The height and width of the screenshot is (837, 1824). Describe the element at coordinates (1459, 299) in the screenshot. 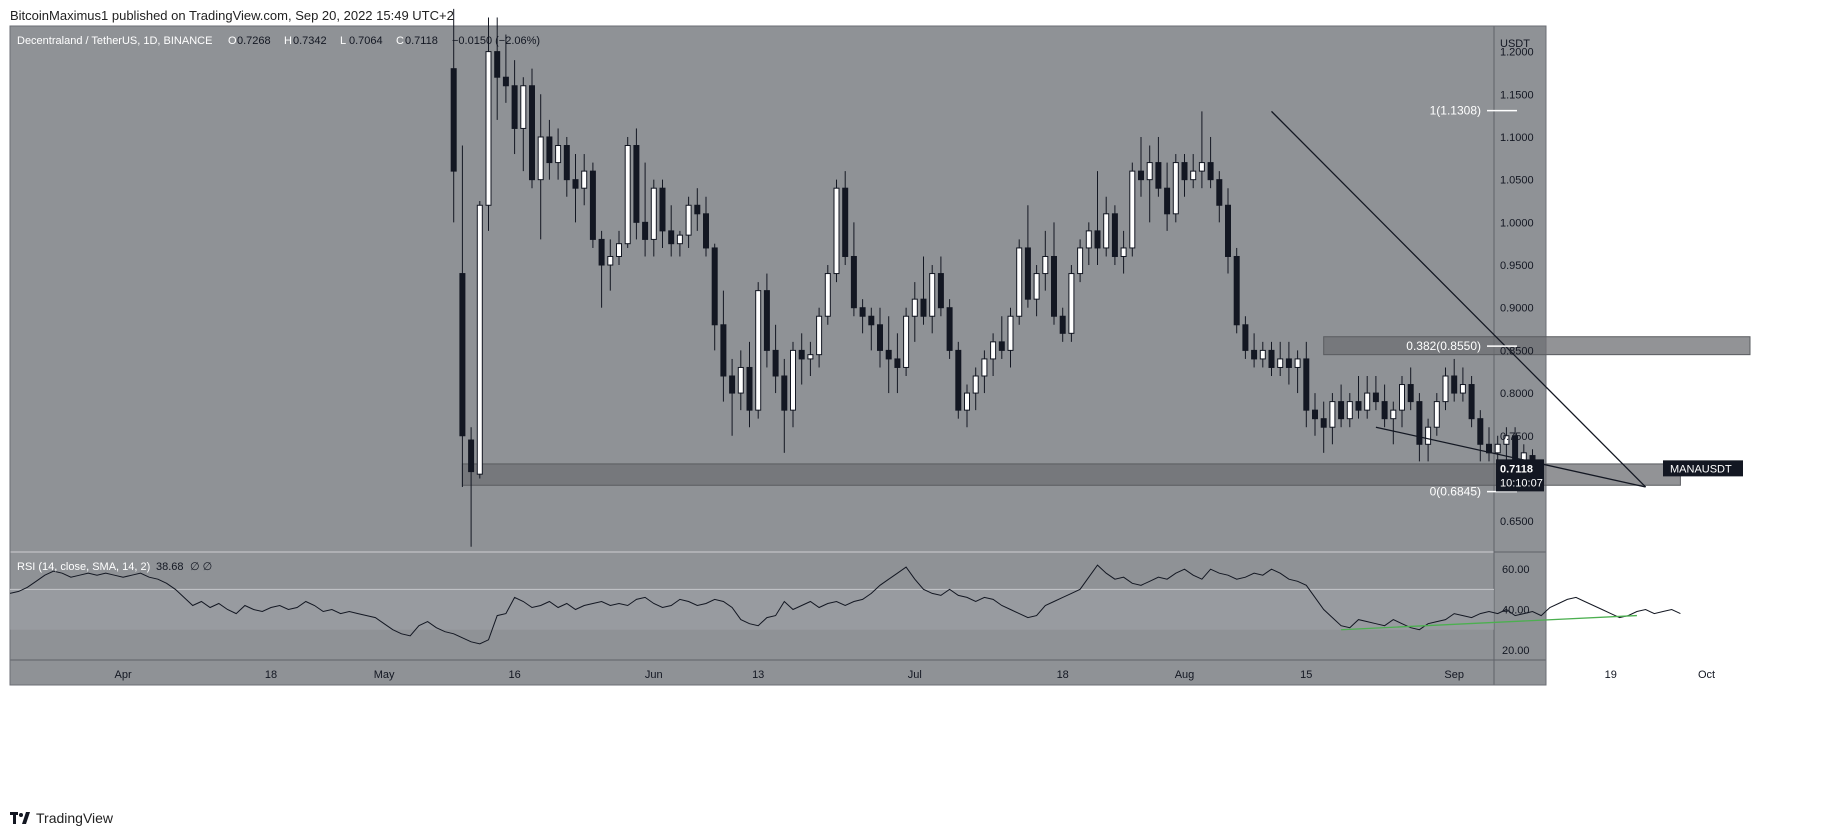

I see `trendline-descending-resistance` at that location.